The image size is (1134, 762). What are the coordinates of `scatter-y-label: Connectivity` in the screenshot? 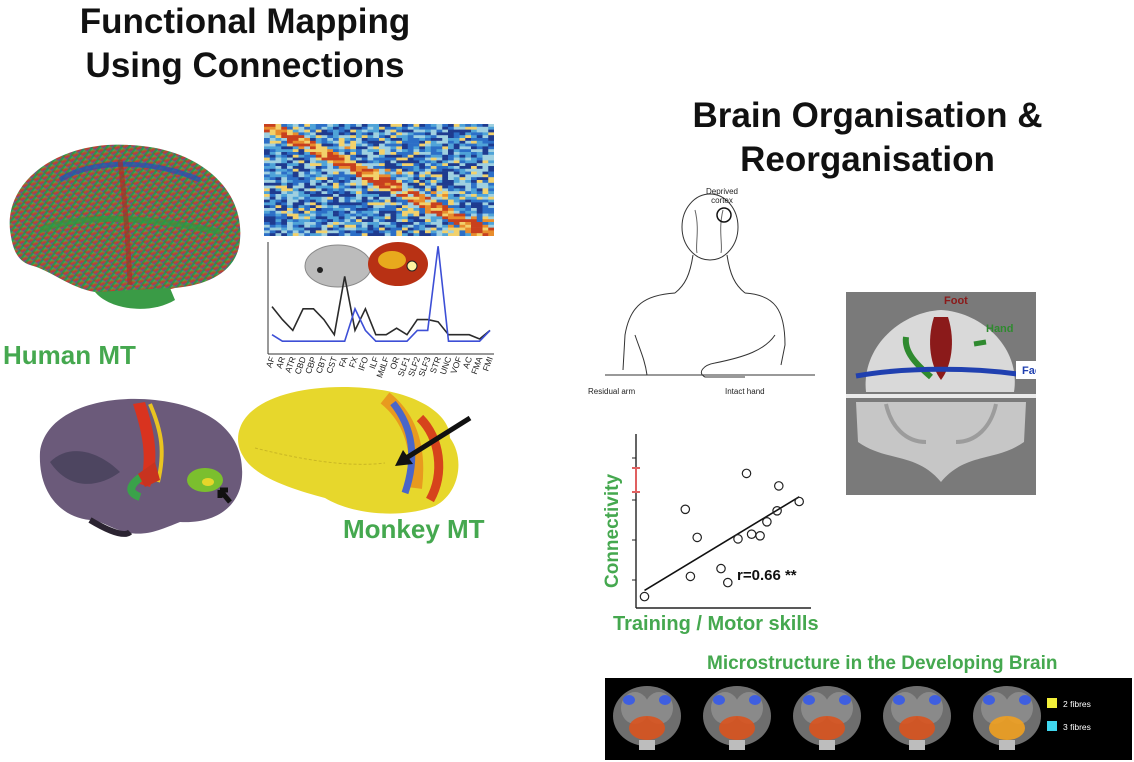 It's located at (612, 531).